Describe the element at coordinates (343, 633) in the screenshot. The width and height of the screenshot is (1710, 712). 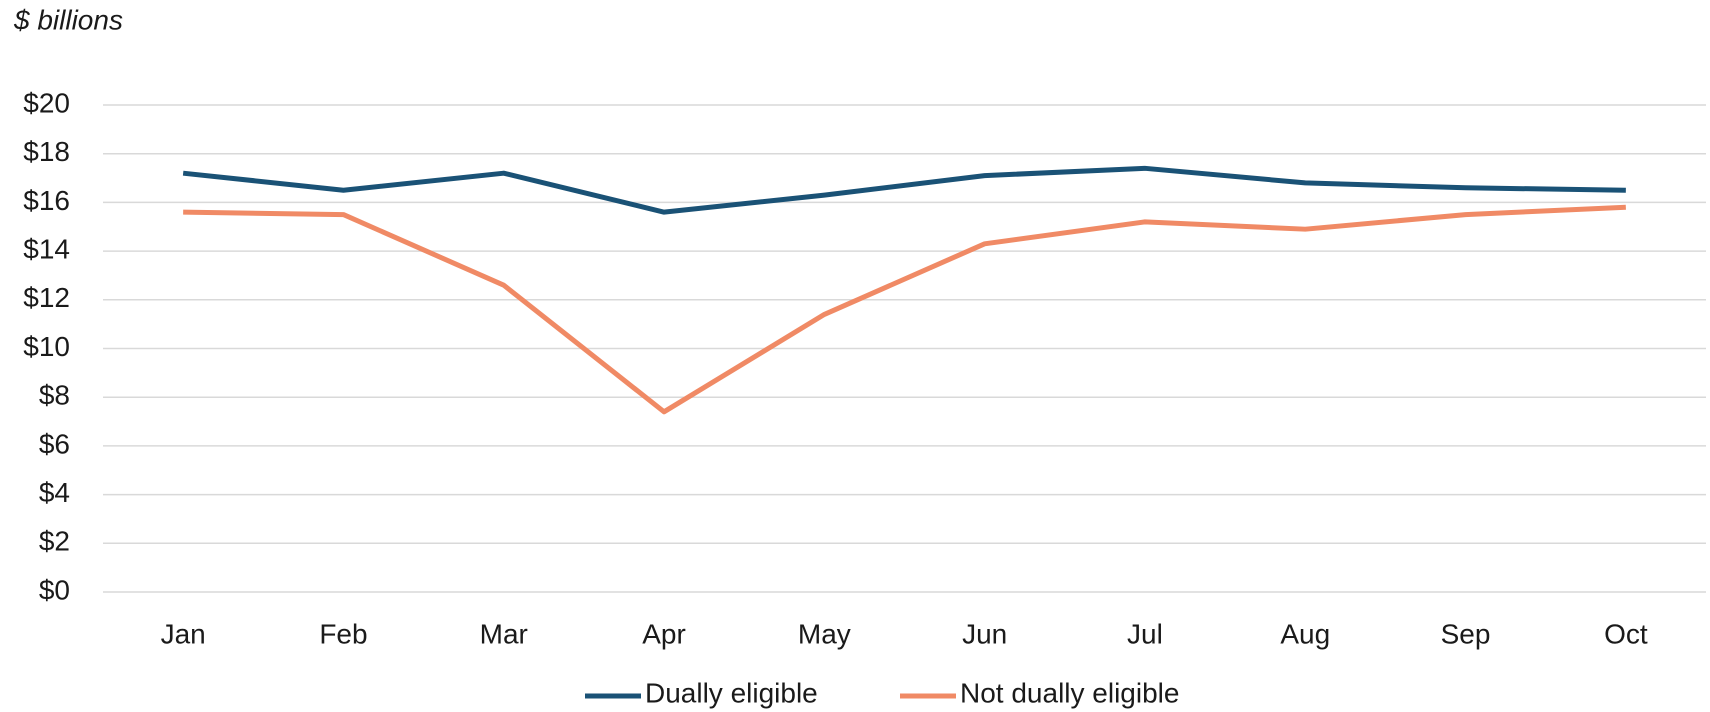
I see `x-tick-label: Feb` at that location.